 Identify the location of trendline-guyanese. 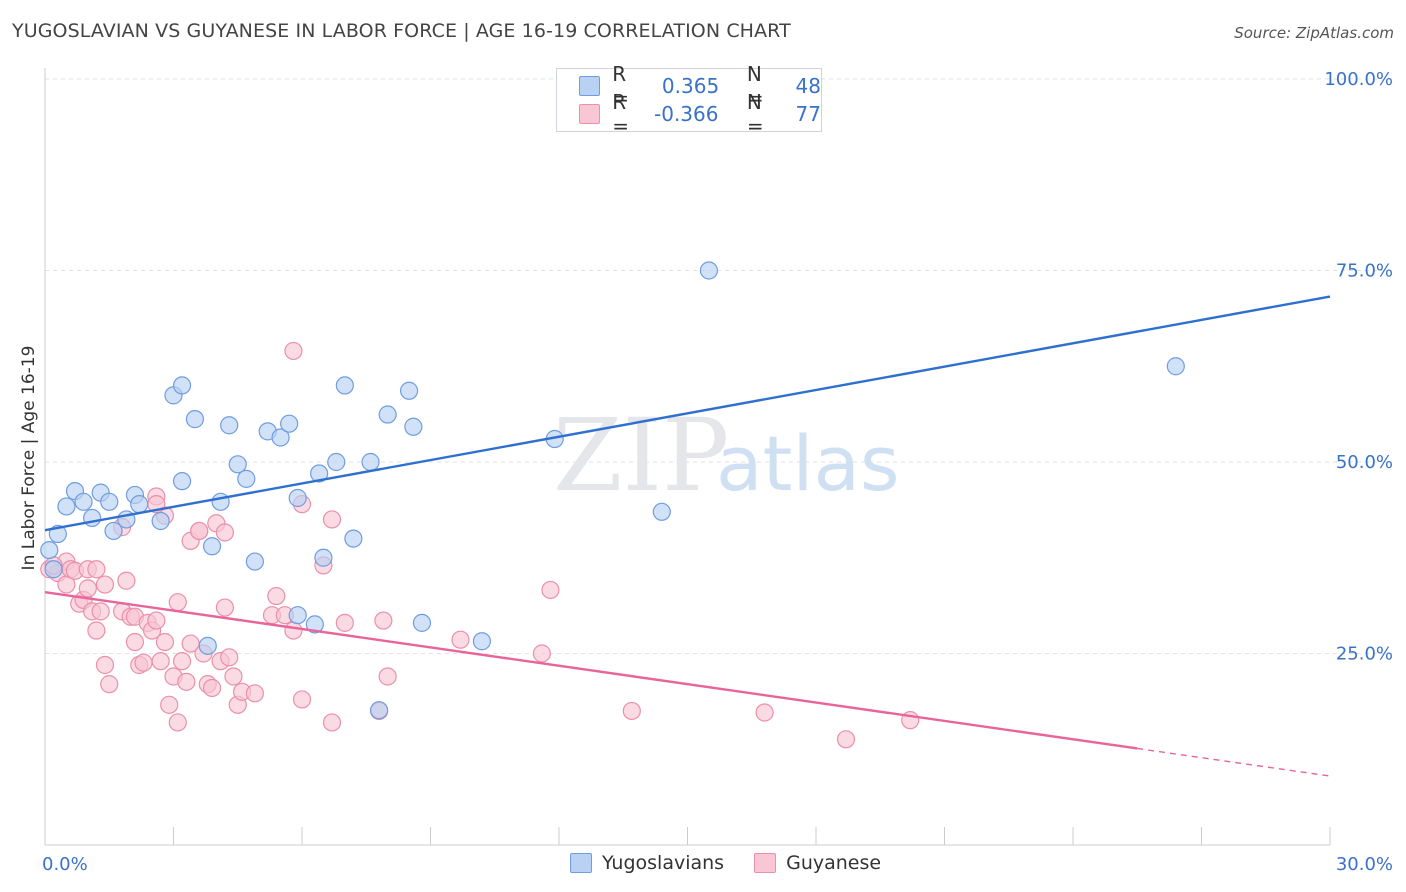
(591, 670).